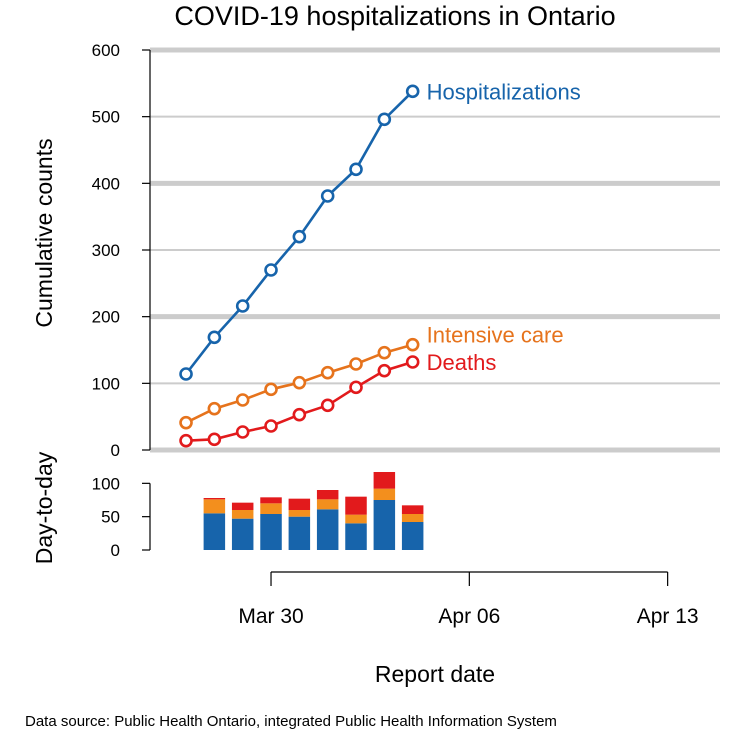  Describe the element at coordinates (106, 483) in the screenshot. I see `subplot-y-tick-label: 100` at that location.